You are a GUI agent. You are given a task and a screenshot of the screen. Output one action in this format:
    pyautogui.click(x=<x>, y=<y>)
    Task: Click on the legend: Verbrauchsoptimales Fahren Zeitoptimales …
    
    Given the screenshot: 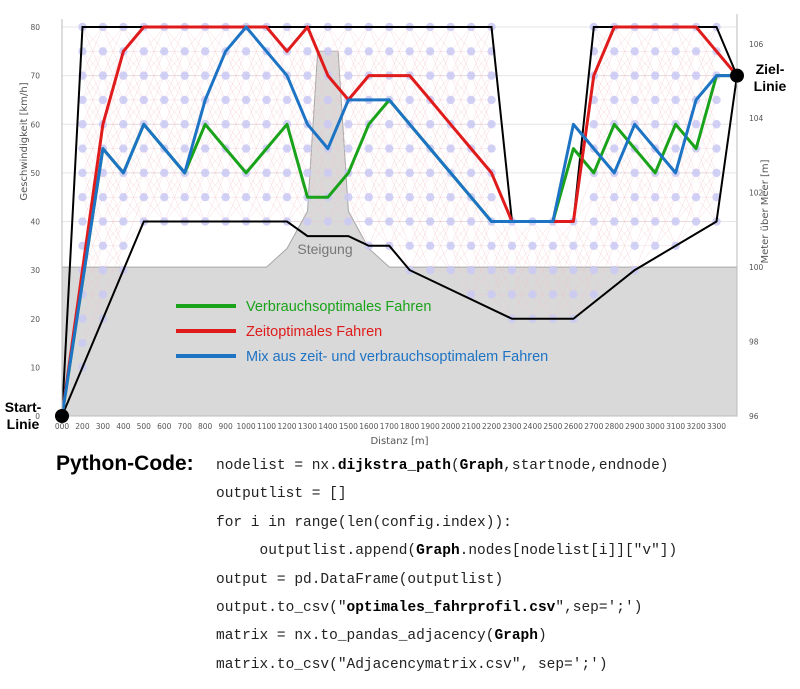 What is the action you would take?
    pyautogui.click(x=362, y=332)
    